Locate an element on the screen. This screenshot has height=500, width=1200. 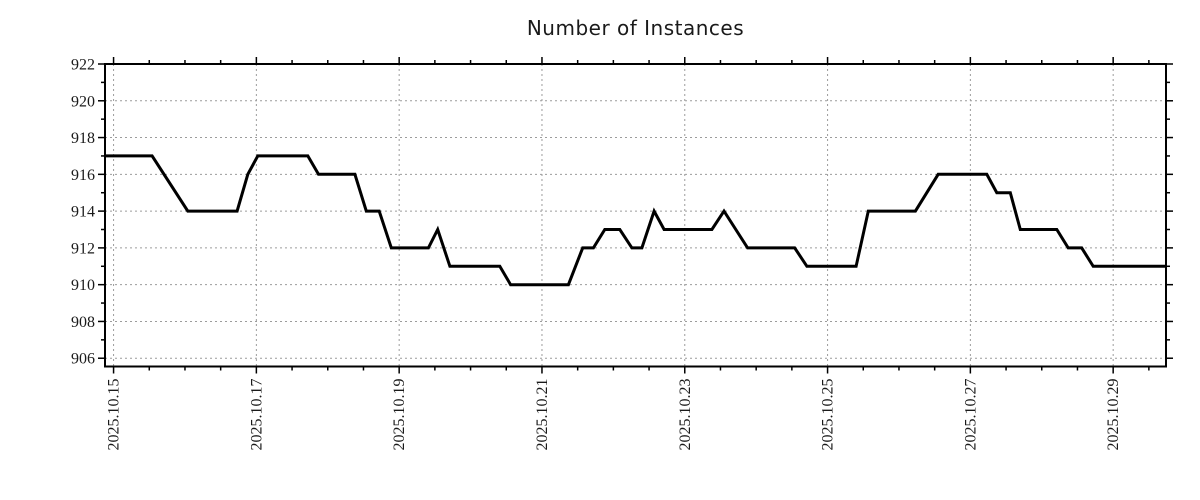
y-tick-label: 922 is located at coordinates (83, 65).